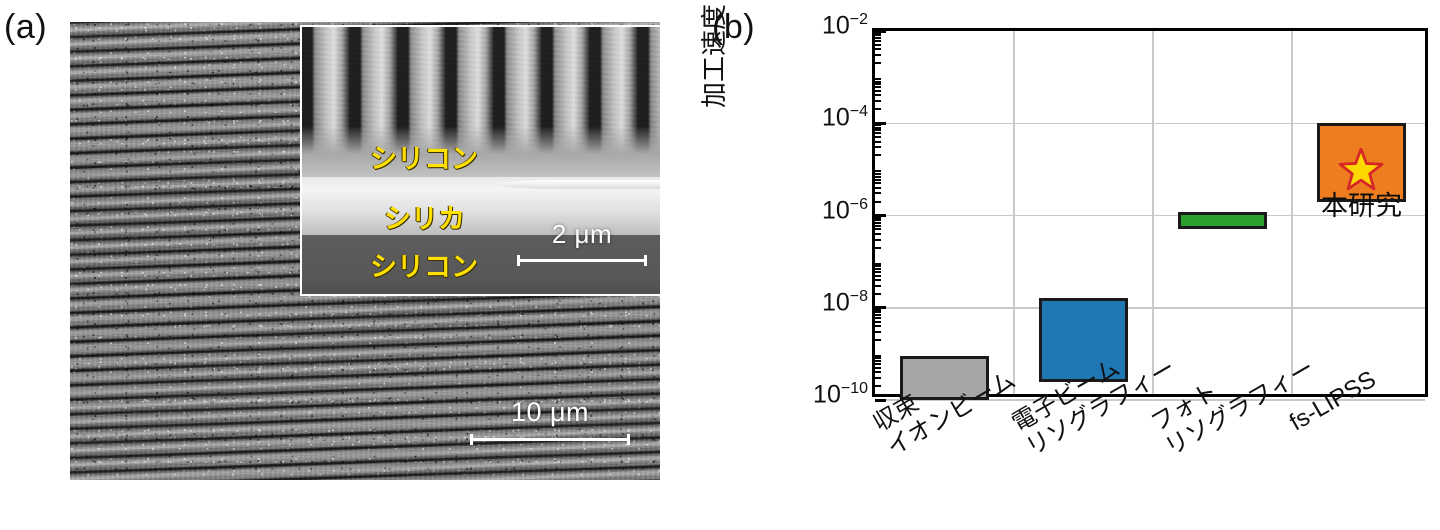 This screenshot has height=530, width=1440. I want to click on inset-label-silicon-top: シリコン, so click(424, 159).